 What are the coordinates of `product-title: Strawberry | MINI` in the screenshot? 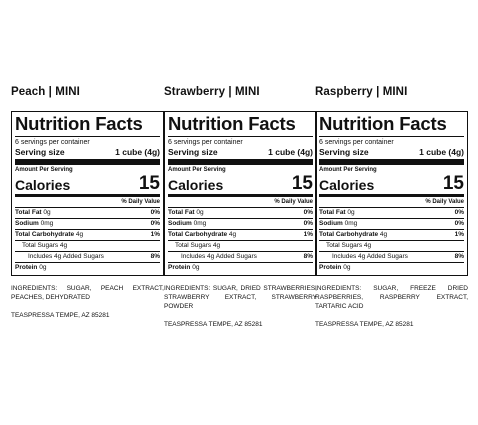 It's located at (212, 92).